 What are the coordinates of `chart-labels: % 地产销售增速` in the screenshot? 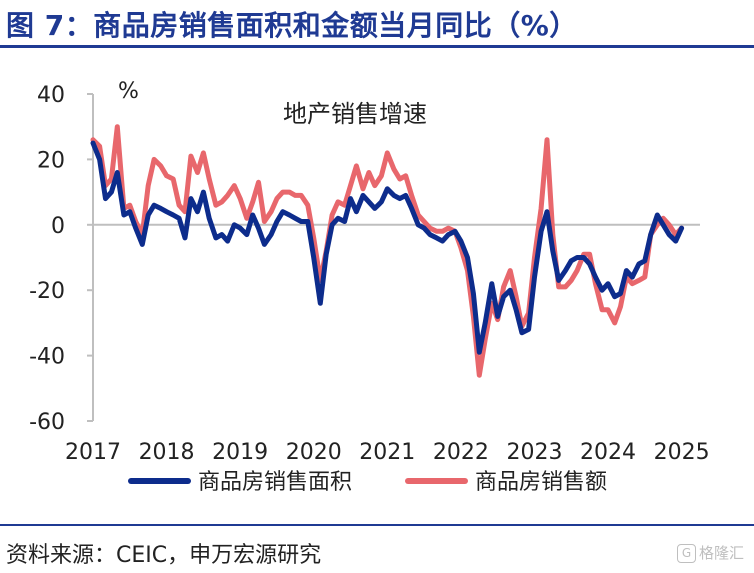 It's located at (272, 103).